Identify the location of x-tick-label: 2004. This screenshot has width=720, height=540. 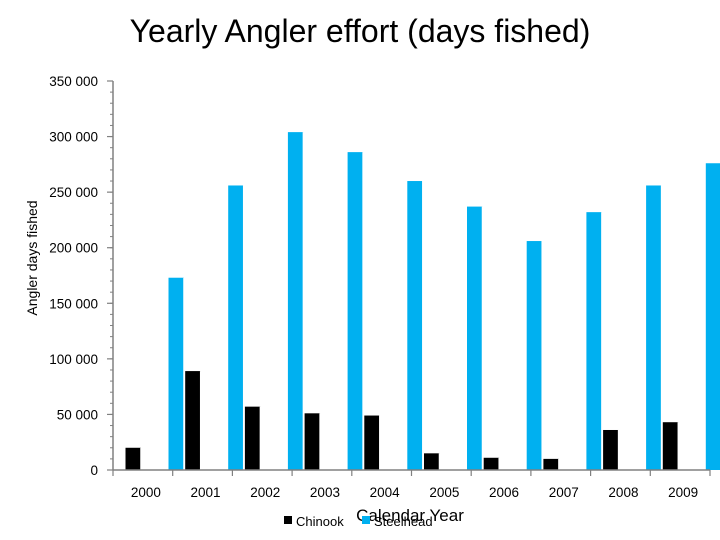
(385, 492).